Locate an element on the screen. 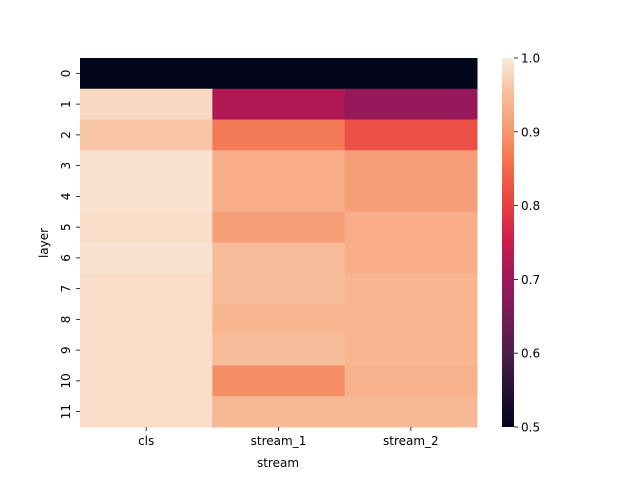 This screenshot has height=484, width=640. y-tick-label: 10 is located at coordinates (66, 380).